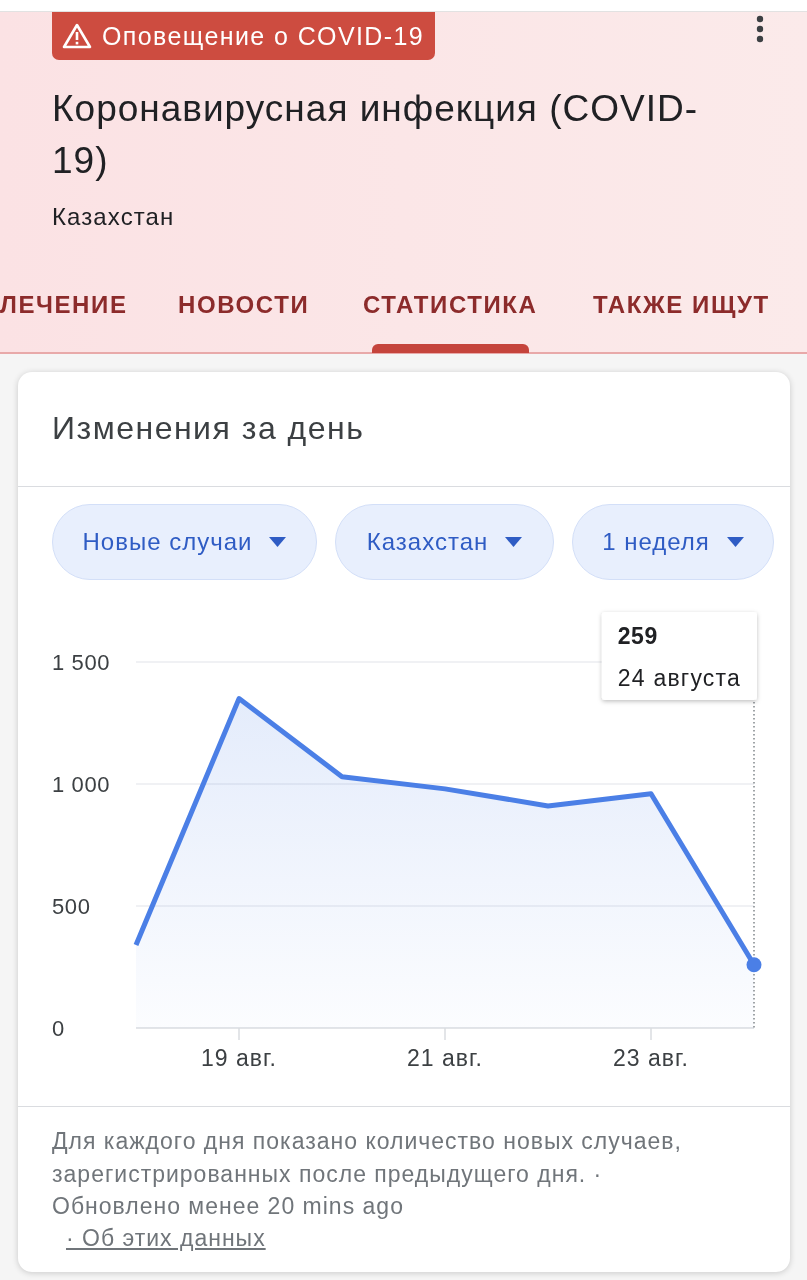 The image size is (807, 1280). What do you see at coordinates (71, 906) in the screenshot?
I see `y-tick-label: 500` at bounding box center [71, 906].